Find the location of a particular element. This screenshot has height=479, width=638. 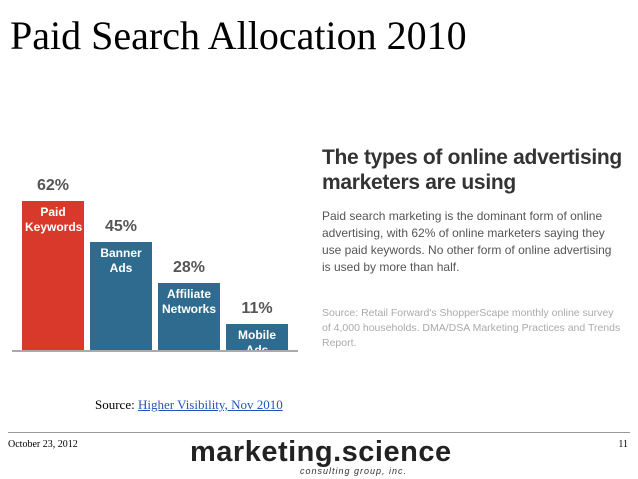

baseline is located at coordinates (155, 351).